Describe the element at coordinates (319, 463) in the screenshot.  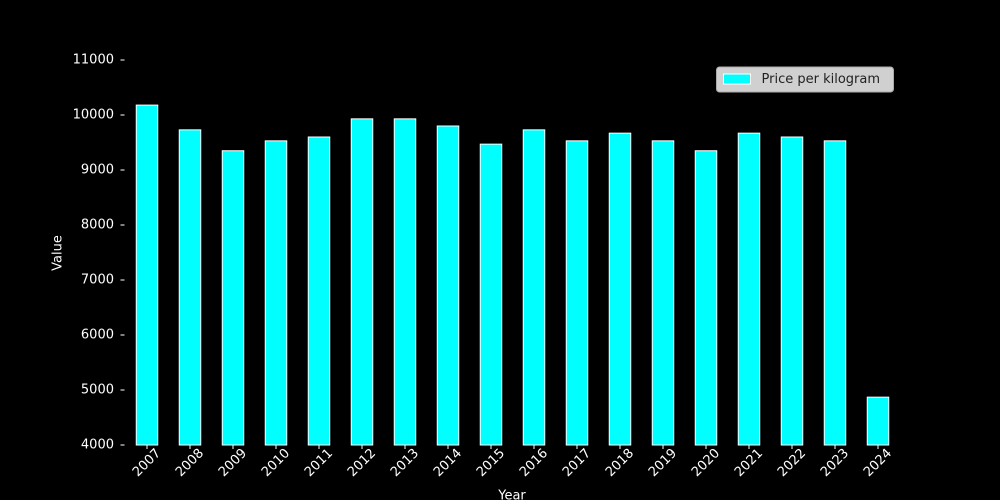
I see `x-tick-label: 2011` at that location.